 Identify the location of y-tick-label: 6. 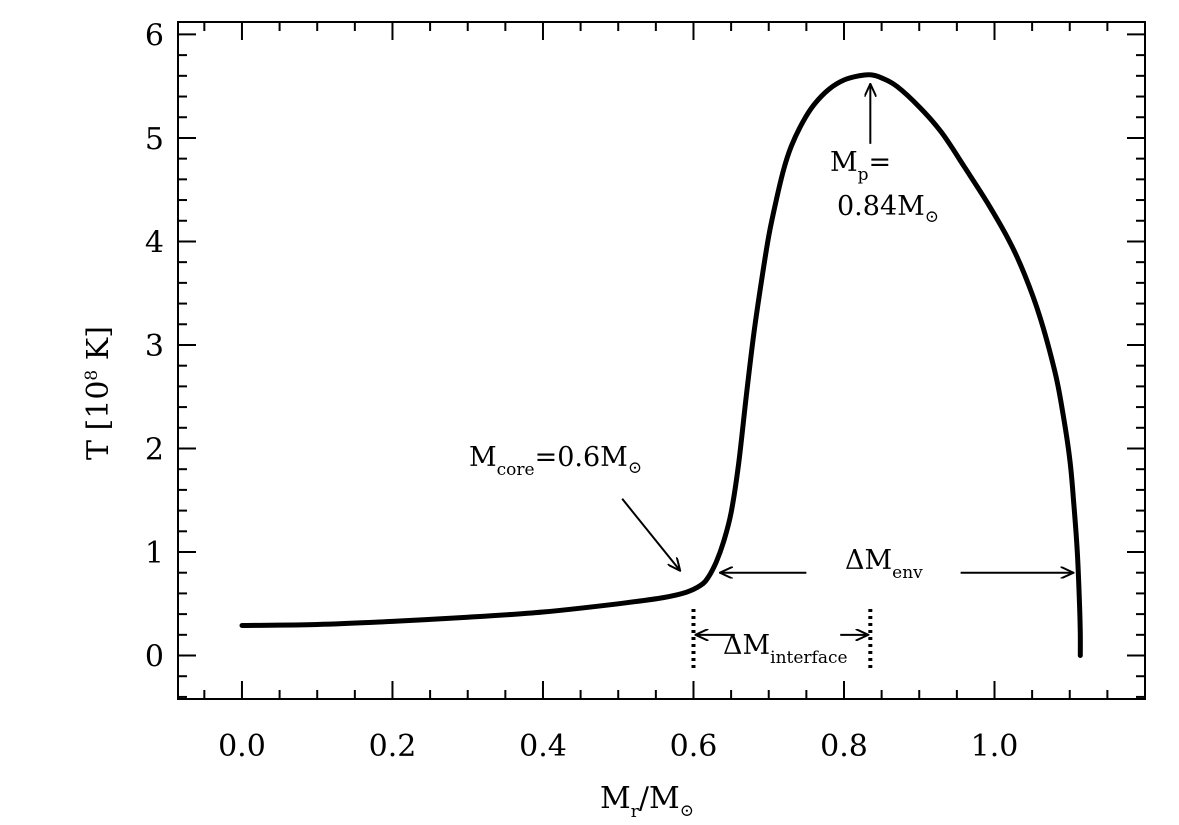
(154, 35).